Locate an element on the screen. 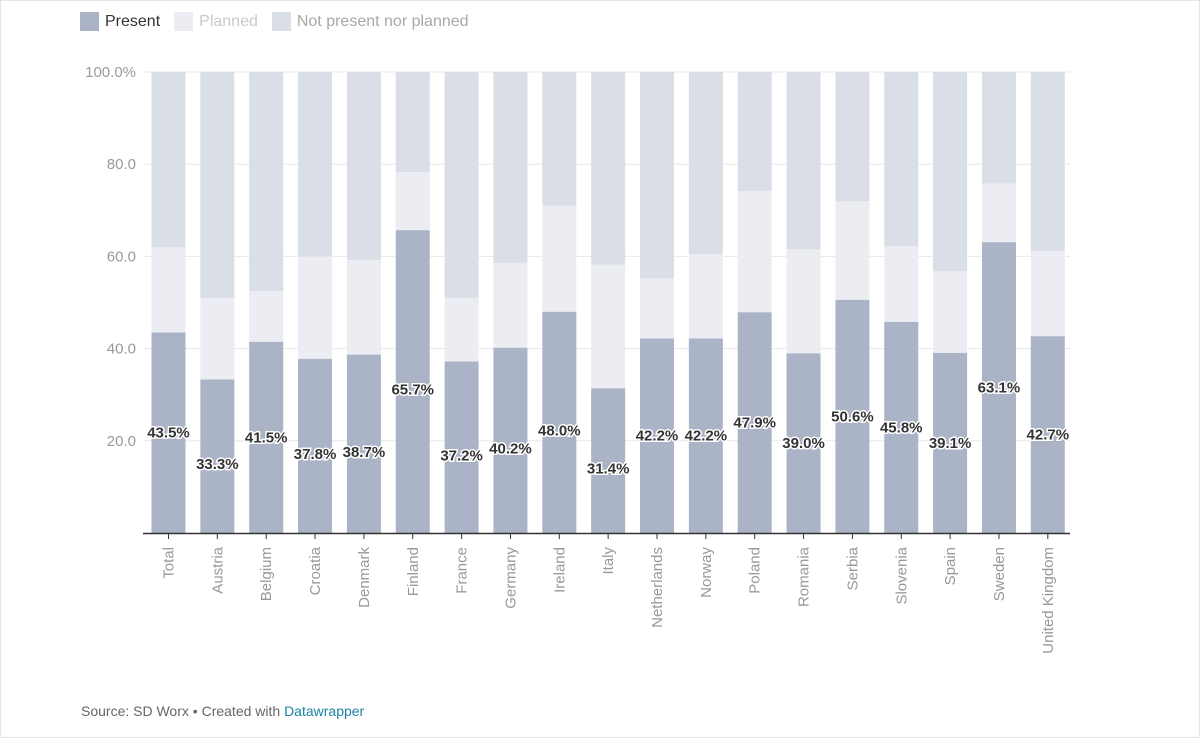 This screenshot has width=1200, height=738. bar-present-croatia is located at coordinates (315, 445).